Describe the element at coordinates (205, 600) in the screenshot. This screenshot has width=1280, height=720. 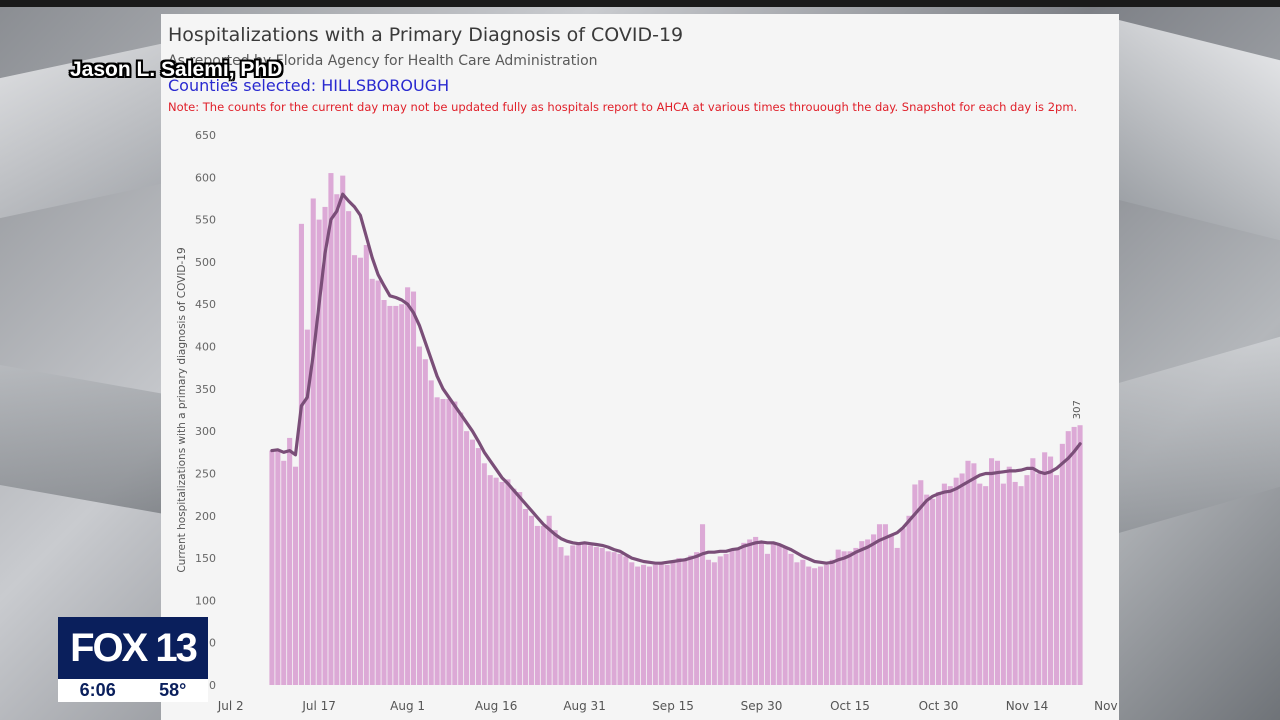
I see `y-tick-label: 100` at that location.